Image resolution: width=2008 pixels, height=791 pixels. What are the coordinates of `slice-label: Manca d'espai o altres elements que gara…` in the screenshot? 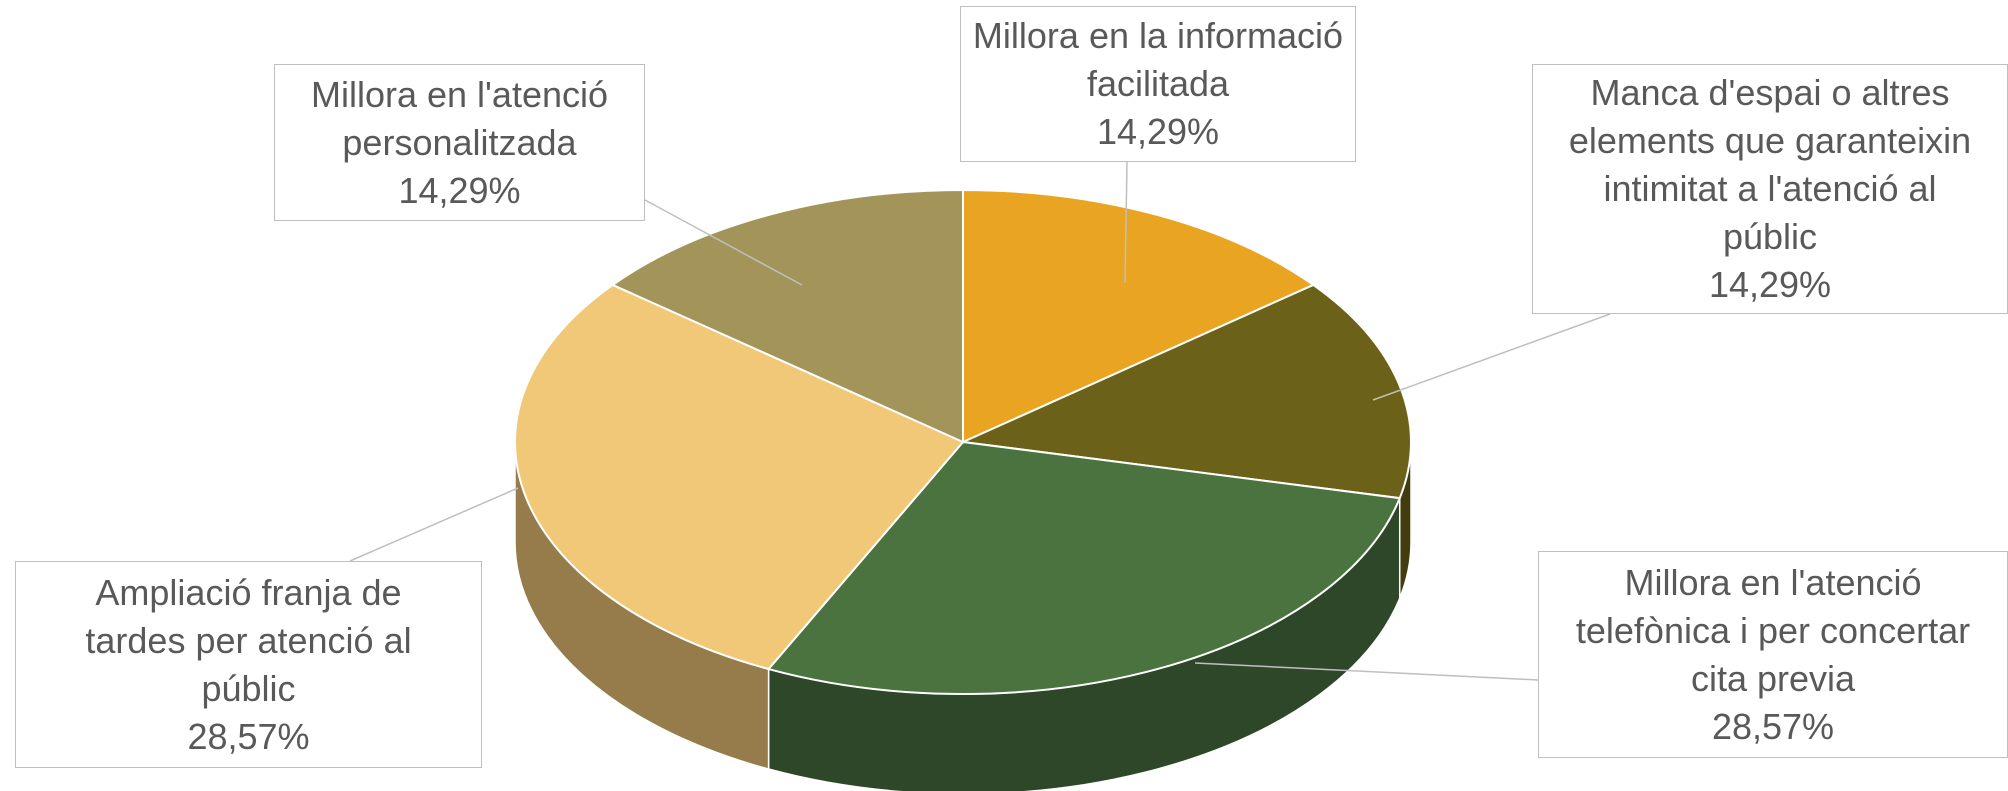 It's located at (1770, 164).